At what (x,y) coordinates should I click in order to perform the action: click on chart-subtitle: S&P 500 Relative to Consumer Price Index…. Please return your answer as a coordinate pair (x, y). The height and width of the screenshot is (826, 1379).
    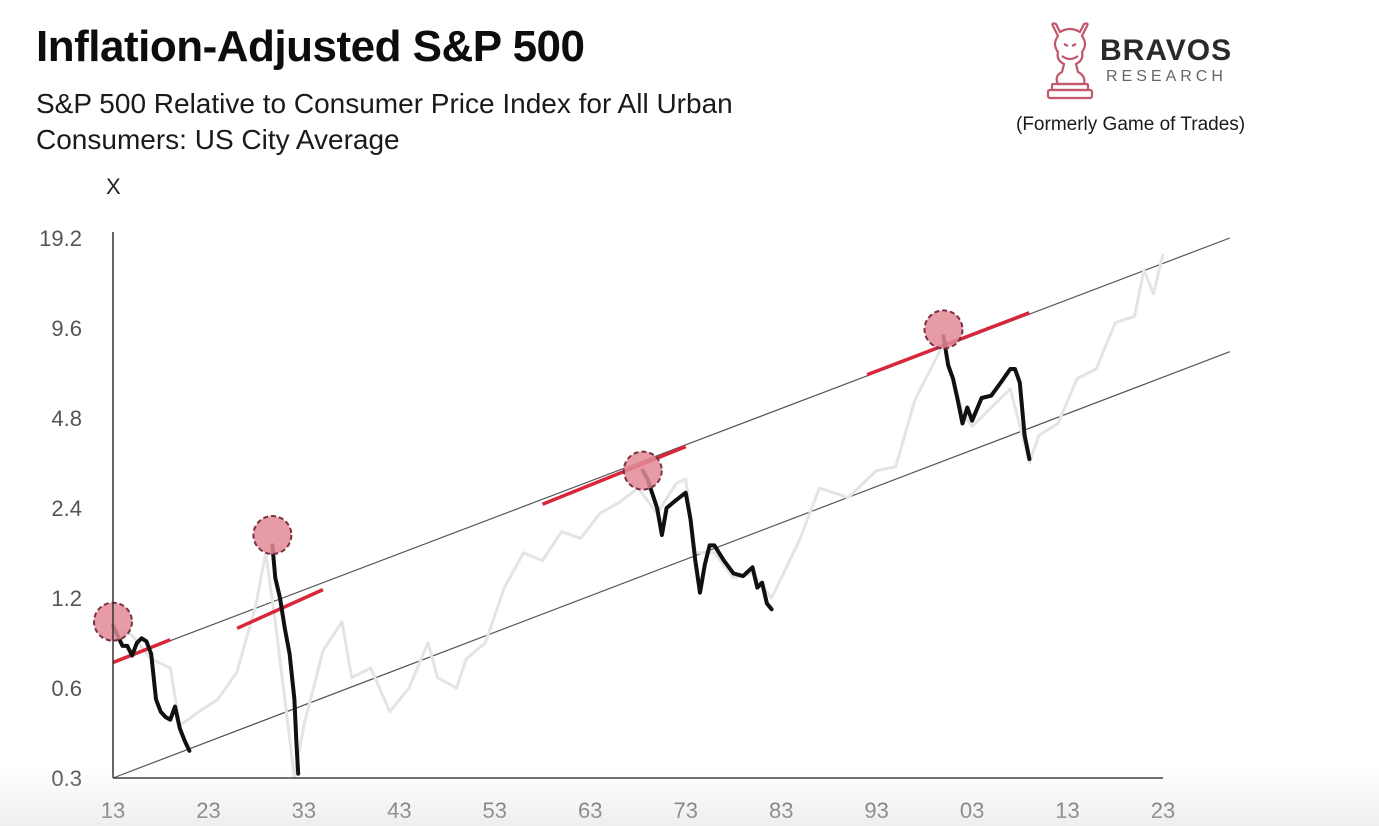
    Looking at the image, I should click on (384, 121).